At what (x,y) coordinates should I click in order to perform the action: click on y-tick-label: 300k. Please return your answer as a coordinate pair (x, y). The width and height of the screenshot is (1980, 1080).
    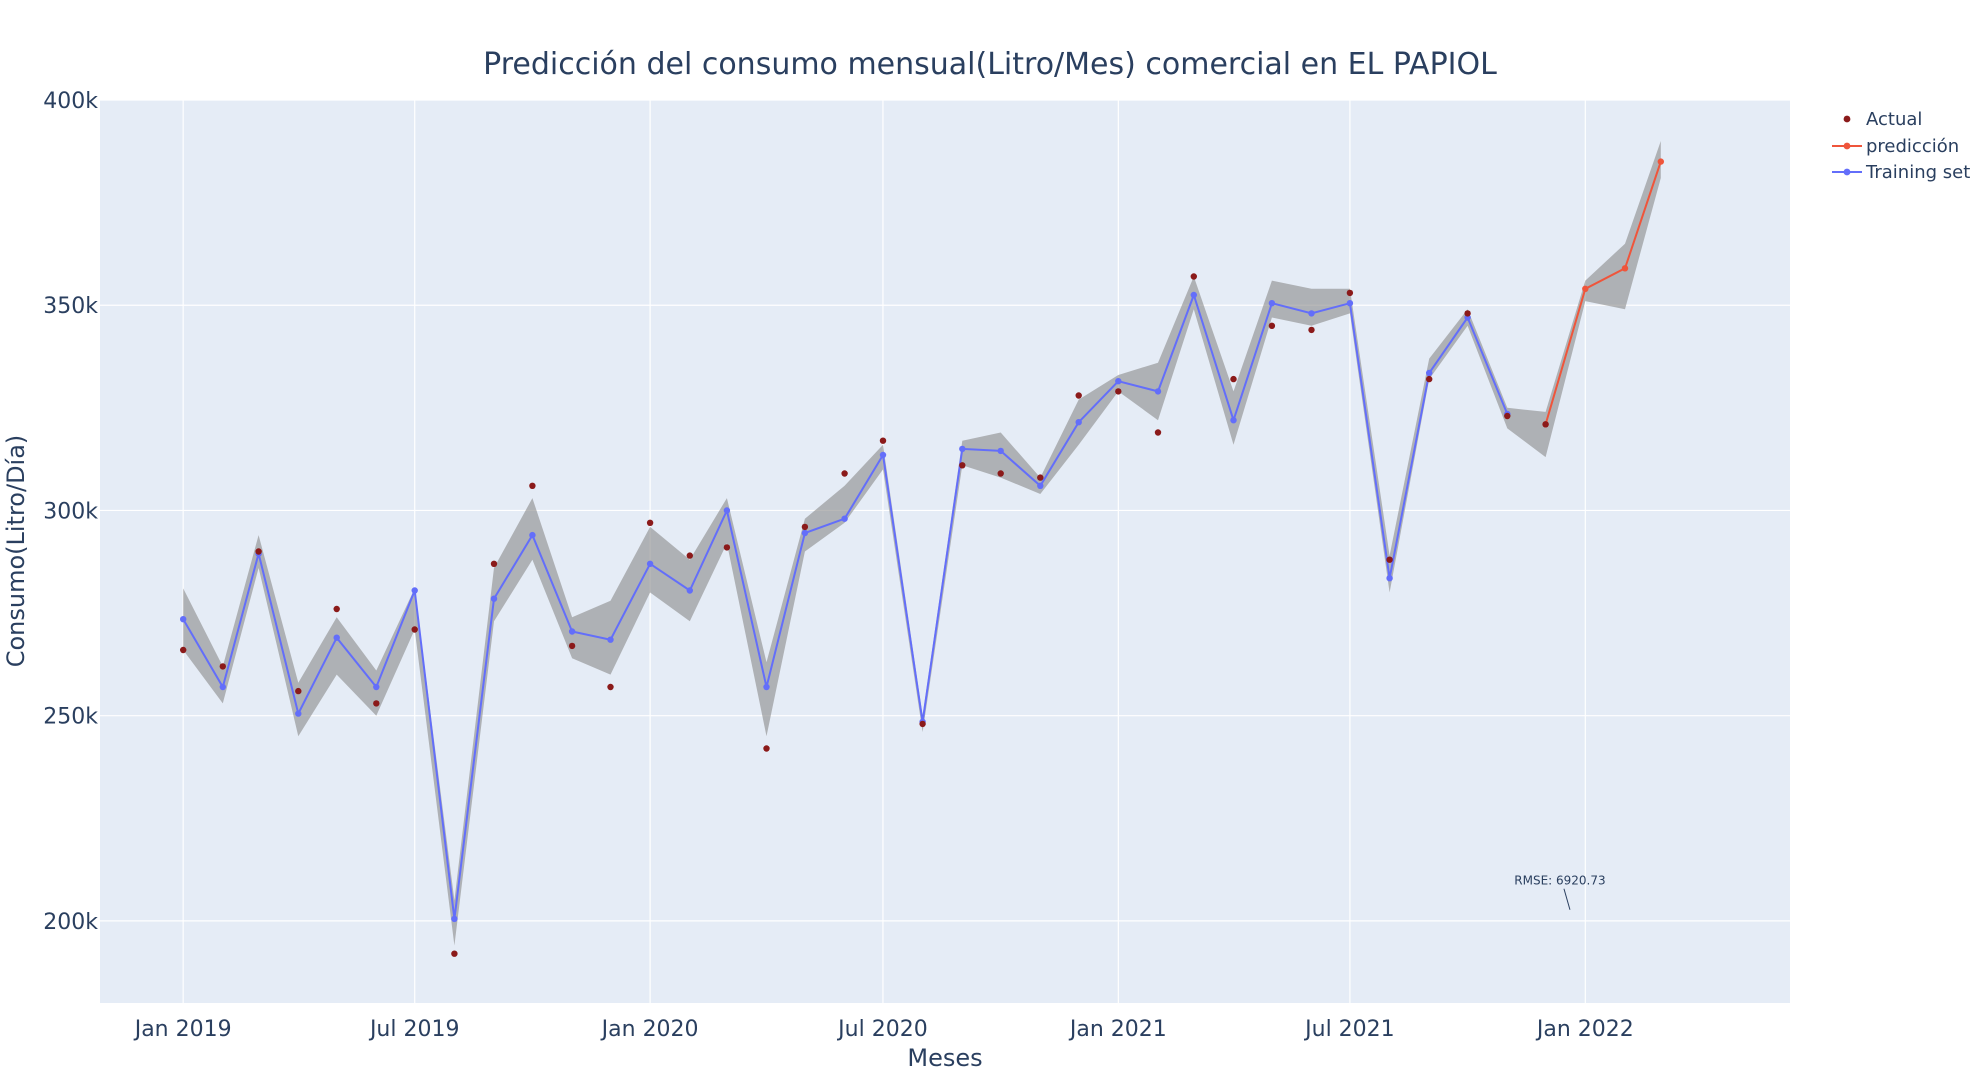
    Looking at the image, I should click on (70, 511).